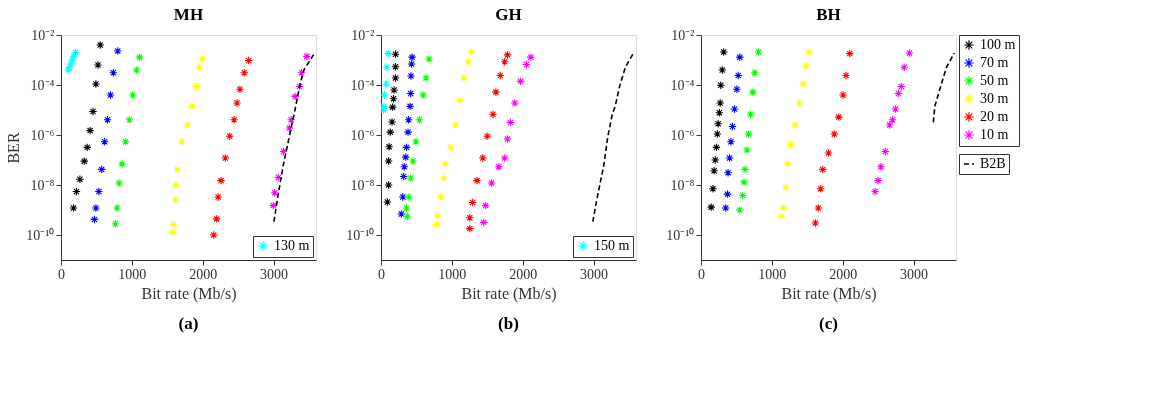 This screenshot has width=1164, height=406. What do you see at coordinates (61, 274) in the screenshot?
I see `x-tick-label: 0` at bounding box center [61, 274].